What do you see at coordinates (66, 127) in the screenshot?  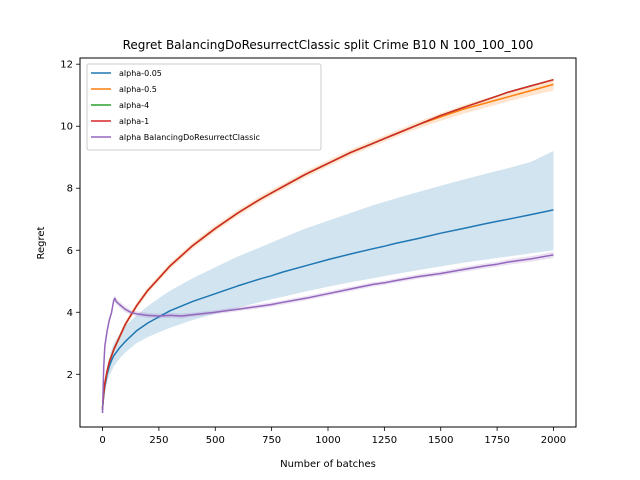 I see `y-tick-label: 10` at bounding box center [66, 127].